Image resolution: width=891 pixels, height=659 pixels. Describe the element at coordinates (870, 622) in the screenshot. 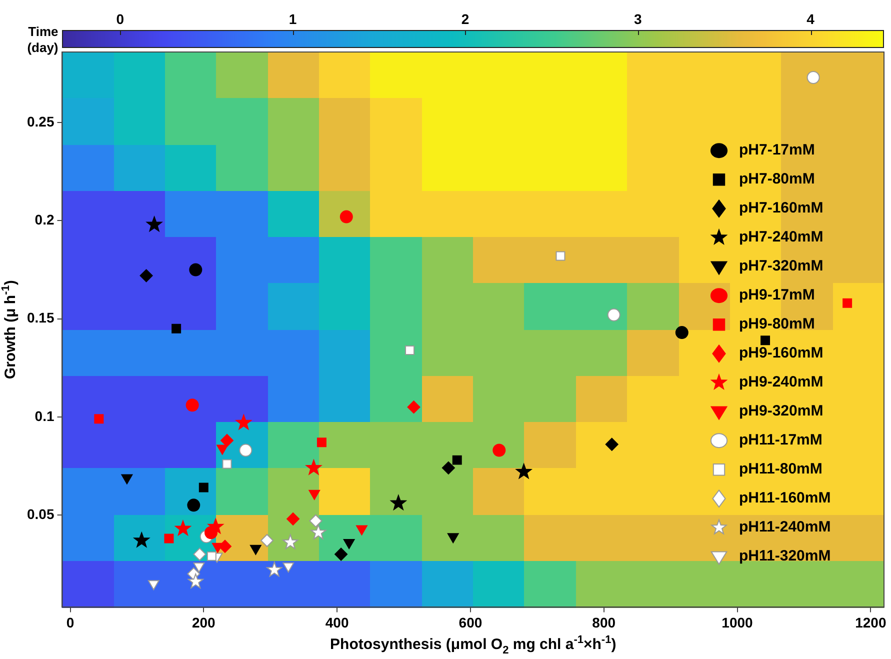

I see `x-tick-label: 1200` at that location.